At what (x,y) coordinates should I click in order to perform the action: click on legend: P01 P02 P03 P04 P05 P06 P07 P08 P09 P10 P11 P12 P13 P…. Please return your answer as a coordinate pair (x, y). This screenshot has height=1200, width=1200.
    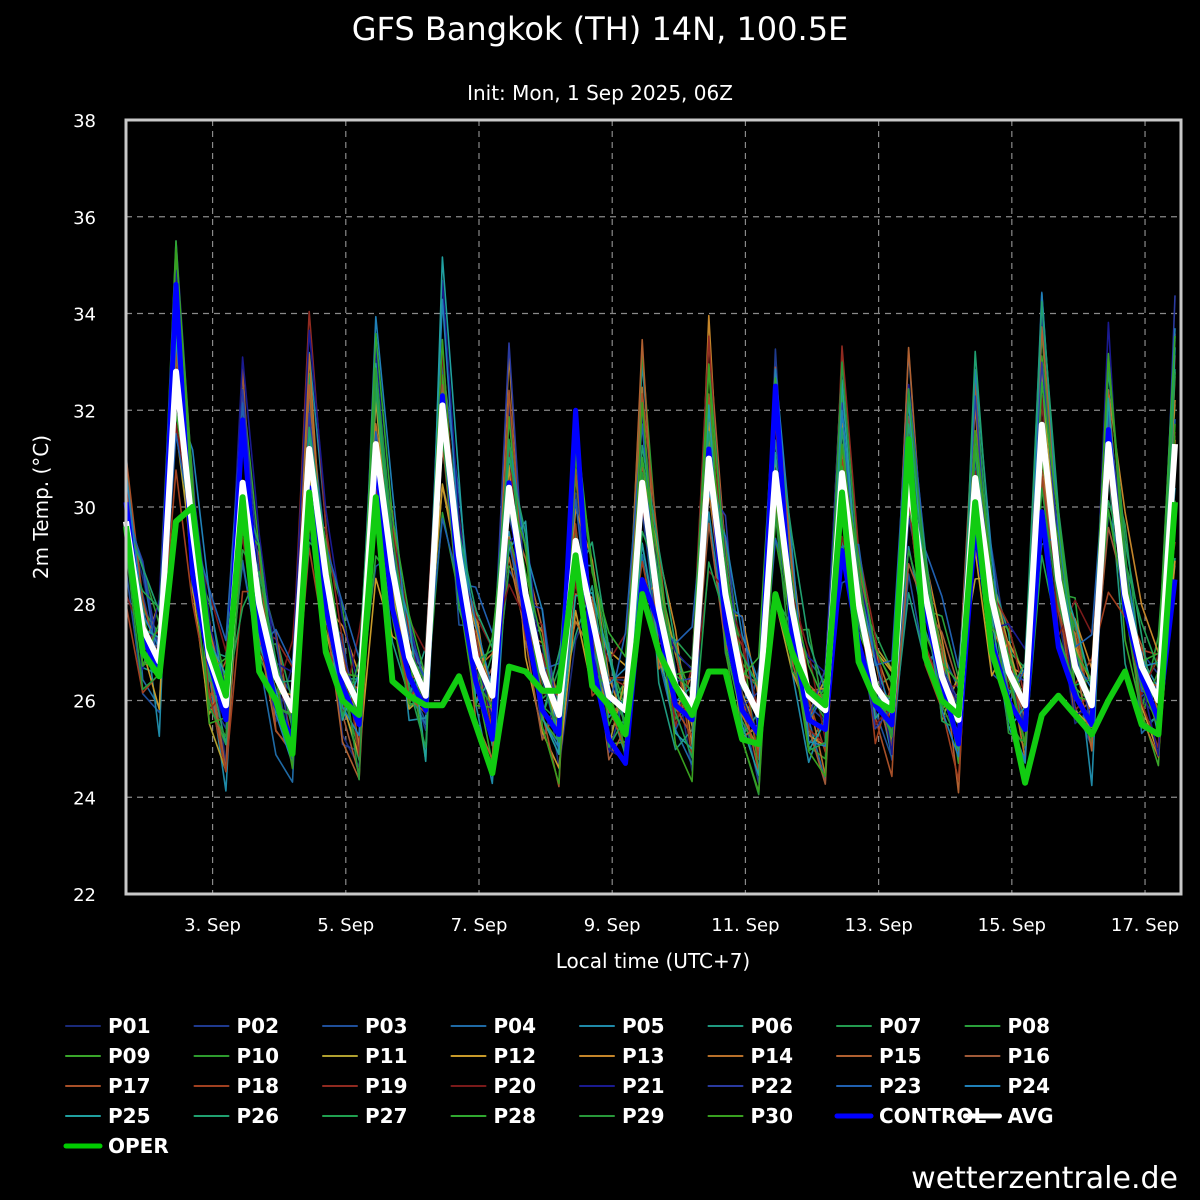
    Looking at the image, I should click on (558, 1086).